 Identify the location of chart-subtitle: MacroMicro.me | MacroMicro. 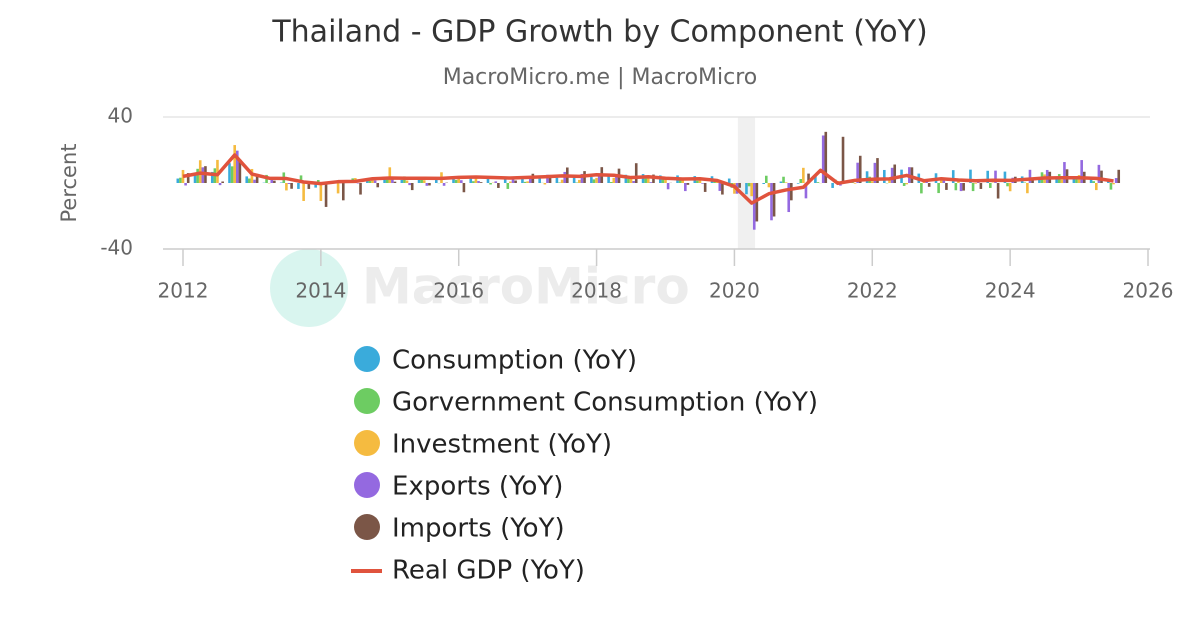
(600, 77).